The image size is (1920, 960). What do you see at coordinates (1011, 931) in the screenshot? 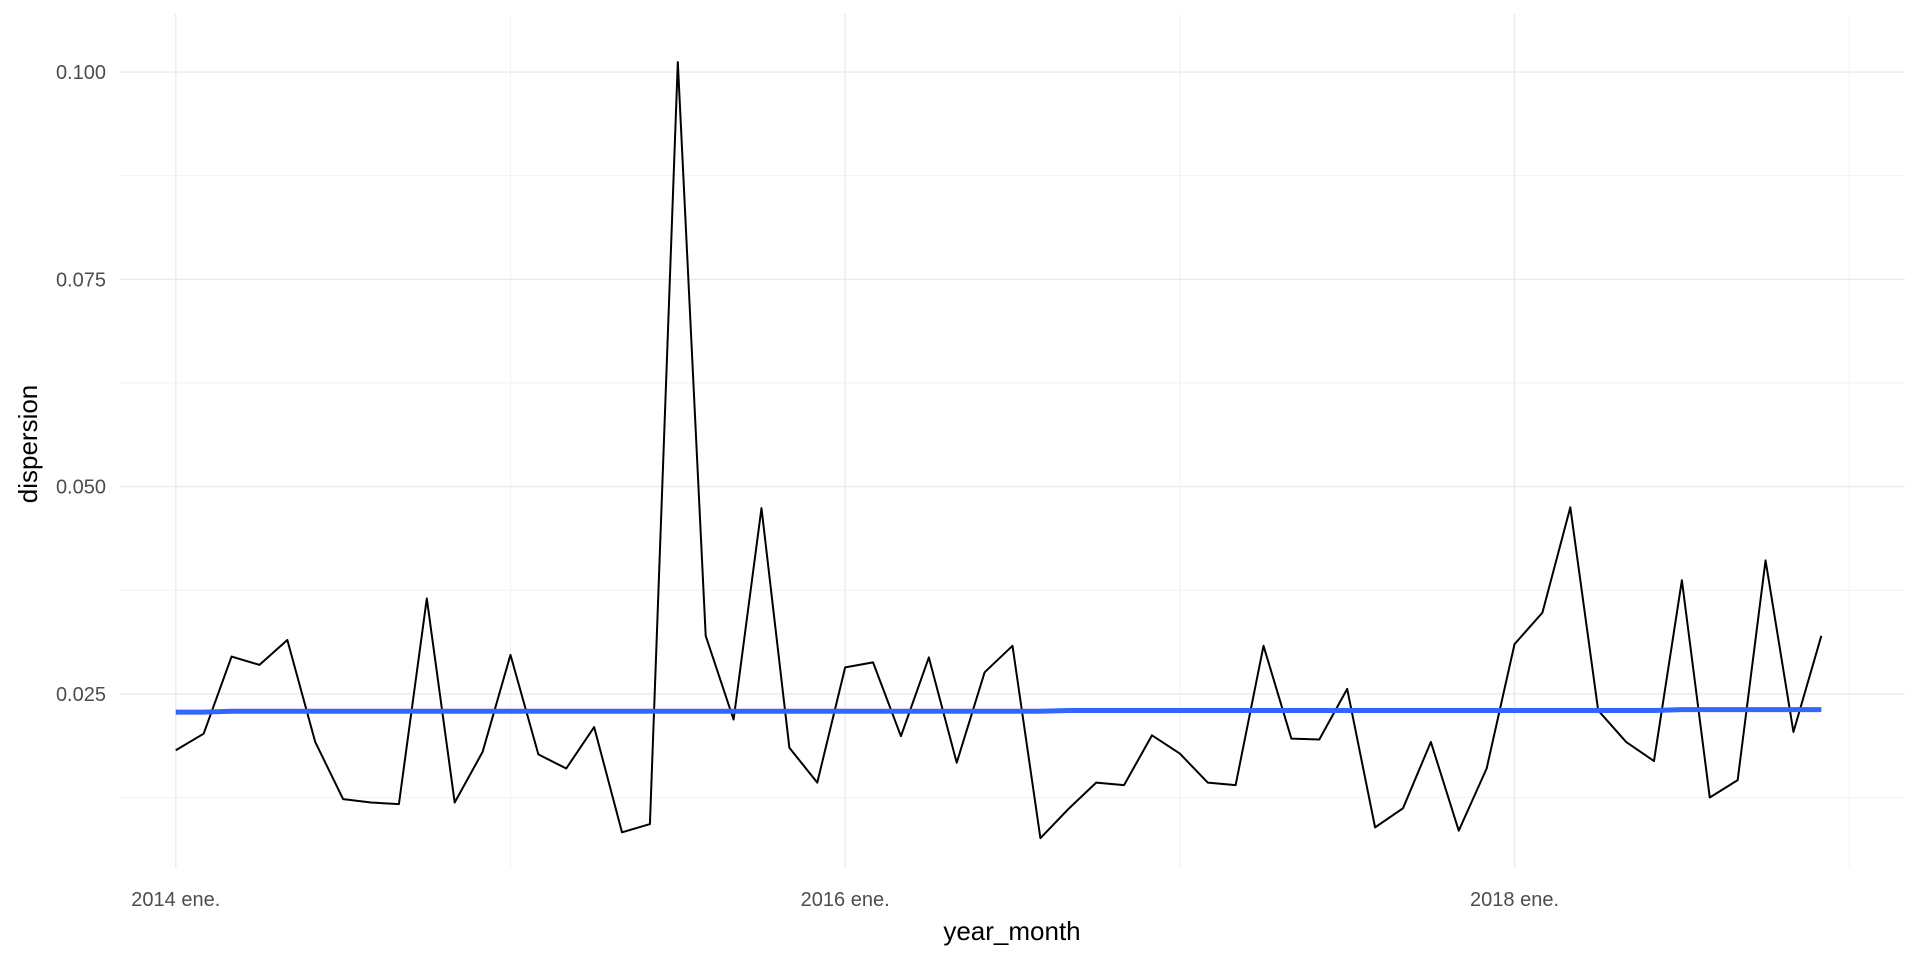
I see `x-axis-title: year_month` at bounding box center [1011, 931].